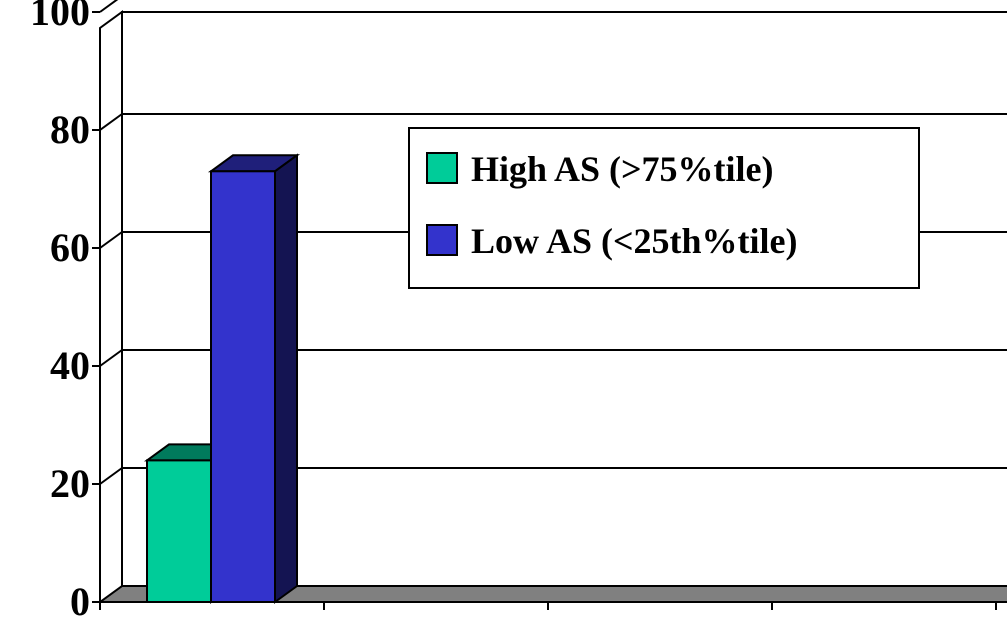 The height and width of the screenshot is (622, 1007). Describe the element at coordinates (634, 241) in the screenshot. I see `legend-label: Low AS (<25th%tile)` at that location.